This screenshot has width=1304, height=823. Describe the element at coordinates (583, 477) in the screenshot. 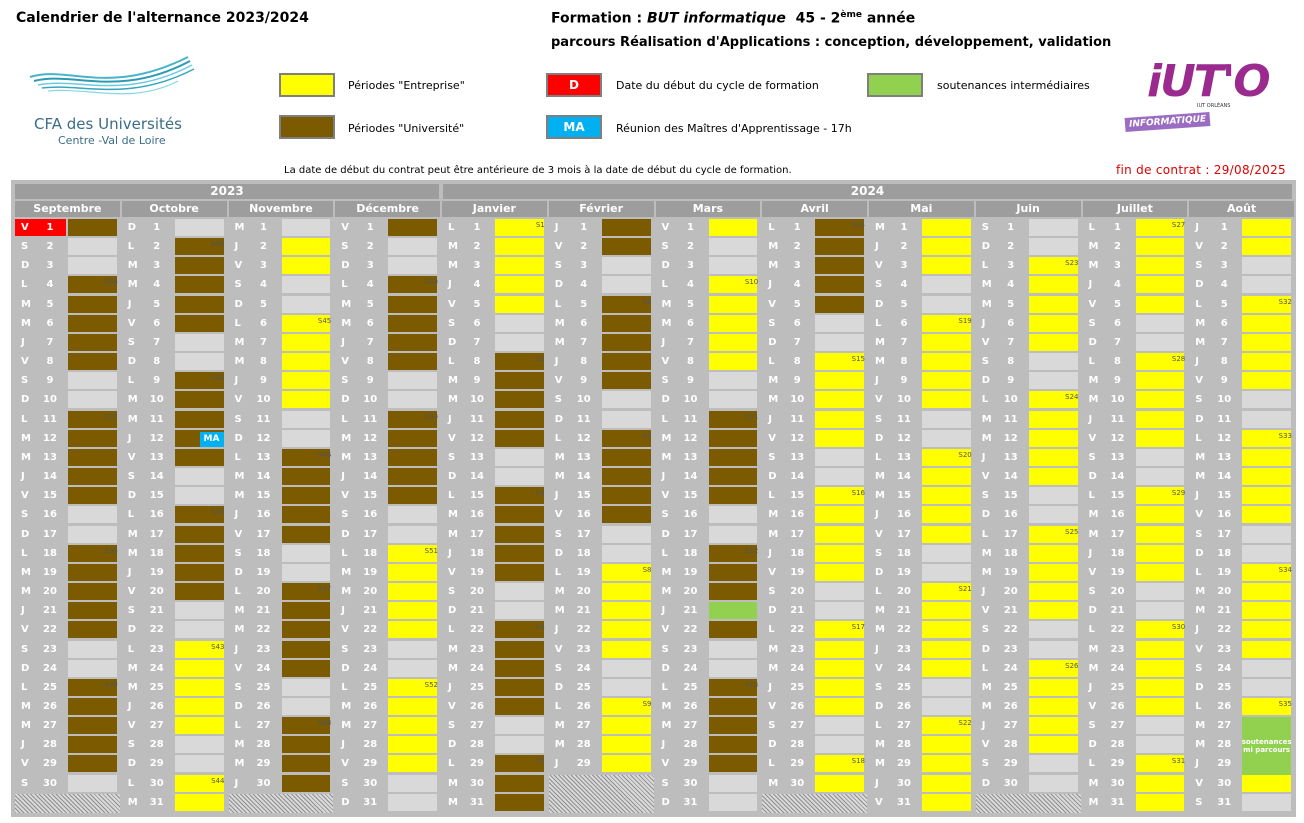

I see `day-number: 14` at that location.